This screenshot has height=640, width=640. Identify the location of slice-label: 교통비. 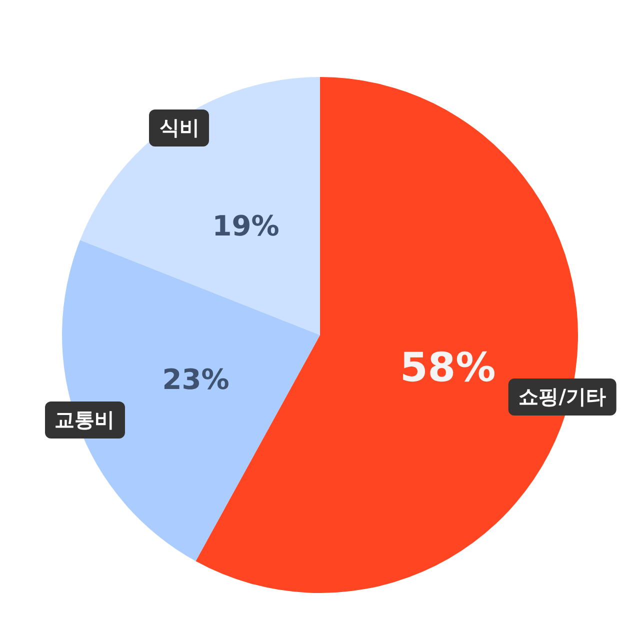
(84, 419).